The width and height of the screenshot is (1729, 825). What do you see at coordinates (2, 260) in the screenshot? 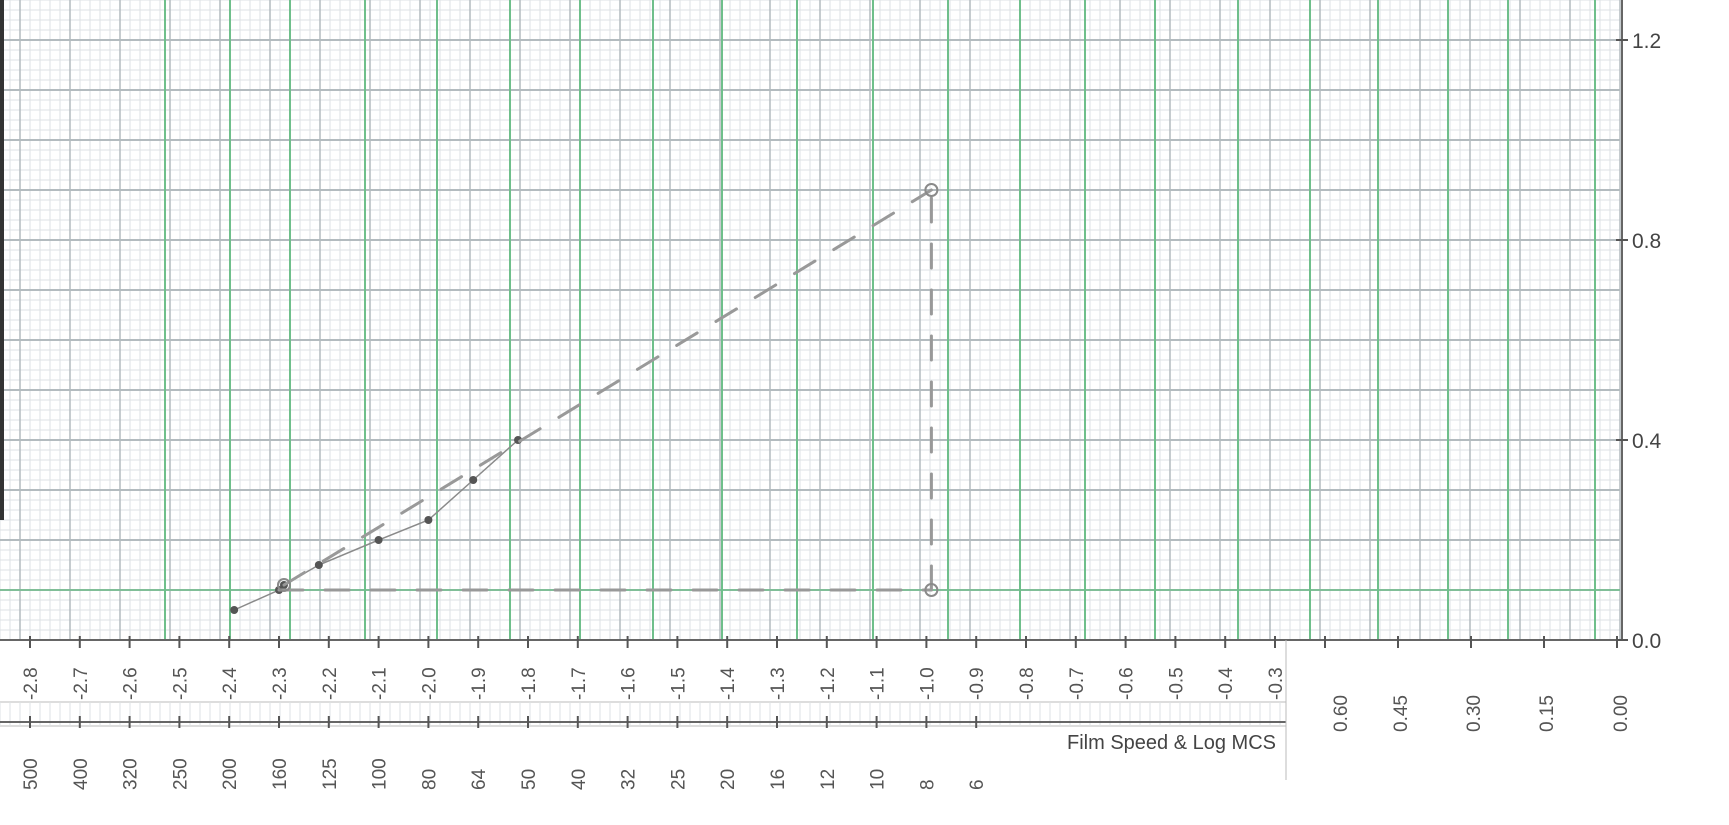
I see `left-frame-edge` at bounding box center [2, 260].